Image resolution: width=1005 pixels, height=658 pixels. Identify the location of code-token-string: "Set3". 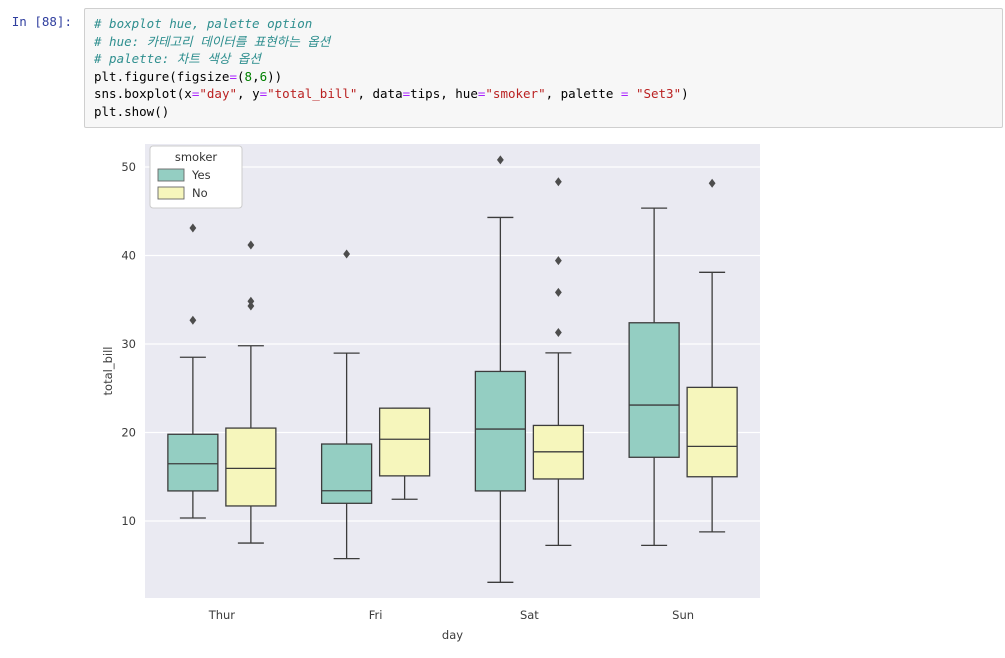
(658, 94).